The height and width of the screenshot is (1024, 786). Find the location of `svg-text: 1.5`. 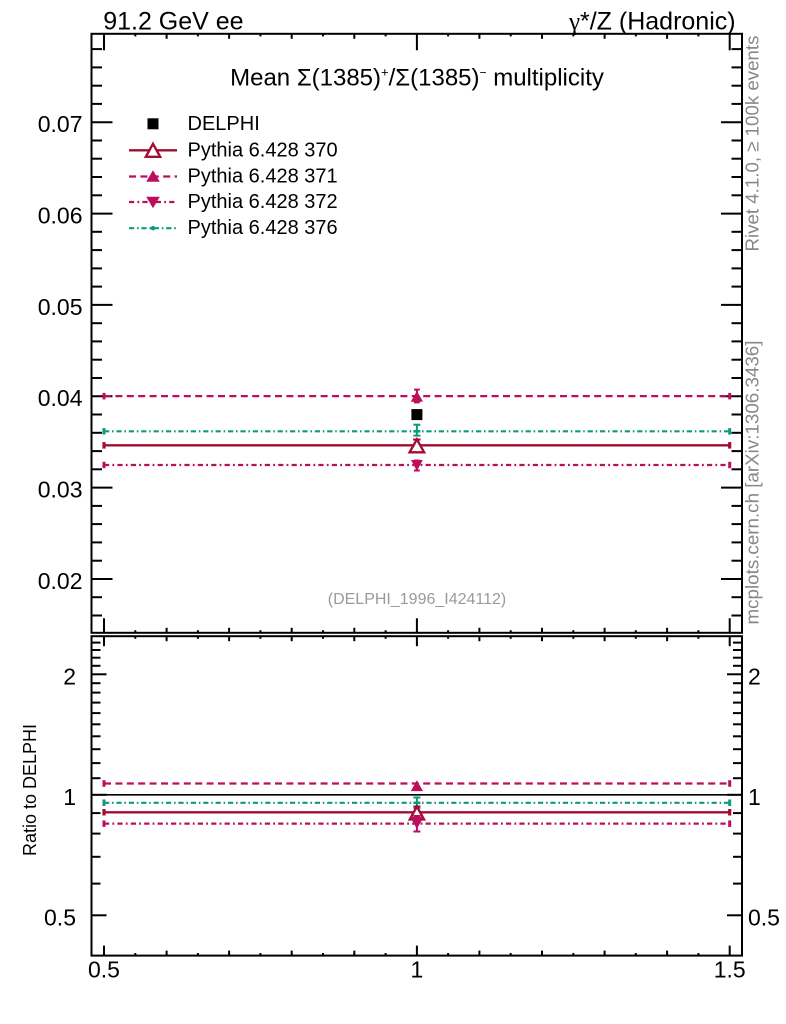

svg-text: 1.5 is located at coordinates (730, 970).